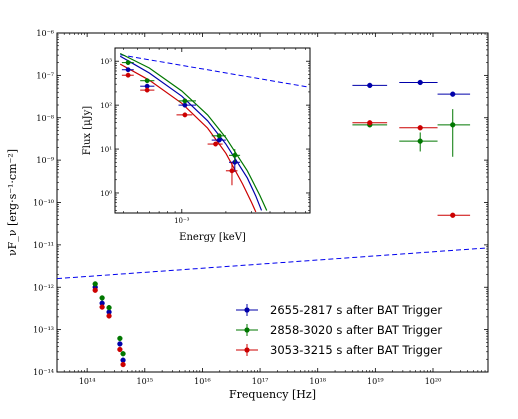 The height and width of the screenshot is (419, 518). What do you see at coordinates (45, 160) in the screenshot?
I see `main-y-tick-label: 10⁻⁹` at bounding box center [45, 160].